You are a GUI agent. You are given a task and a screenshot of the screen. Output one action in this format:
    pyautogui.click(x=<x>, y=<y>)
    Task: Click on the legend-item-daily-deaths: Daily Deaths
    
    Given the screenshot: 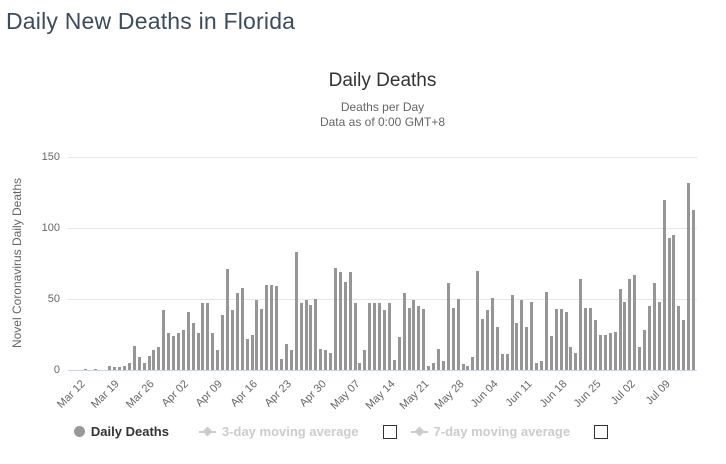 What is the action you would take?
    pyautogui.click(x=121, y=431)
    